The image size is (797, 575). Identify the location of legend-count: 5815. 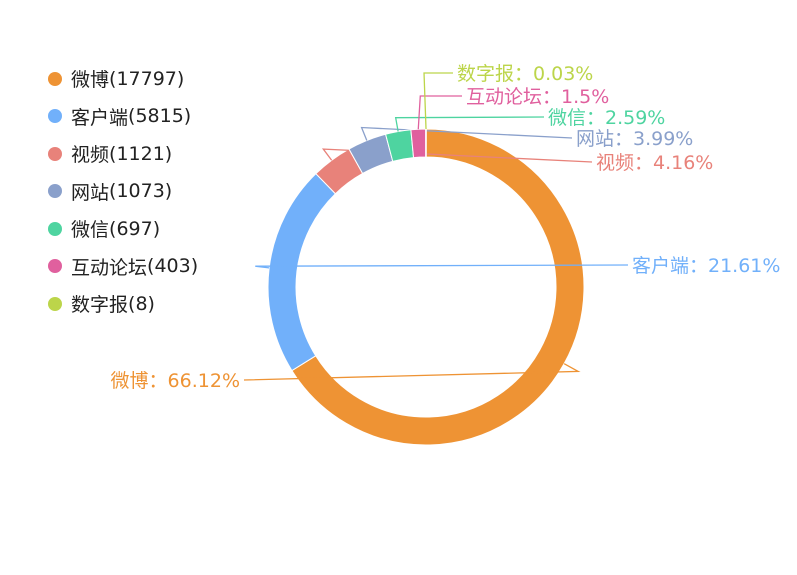
(159, 116).